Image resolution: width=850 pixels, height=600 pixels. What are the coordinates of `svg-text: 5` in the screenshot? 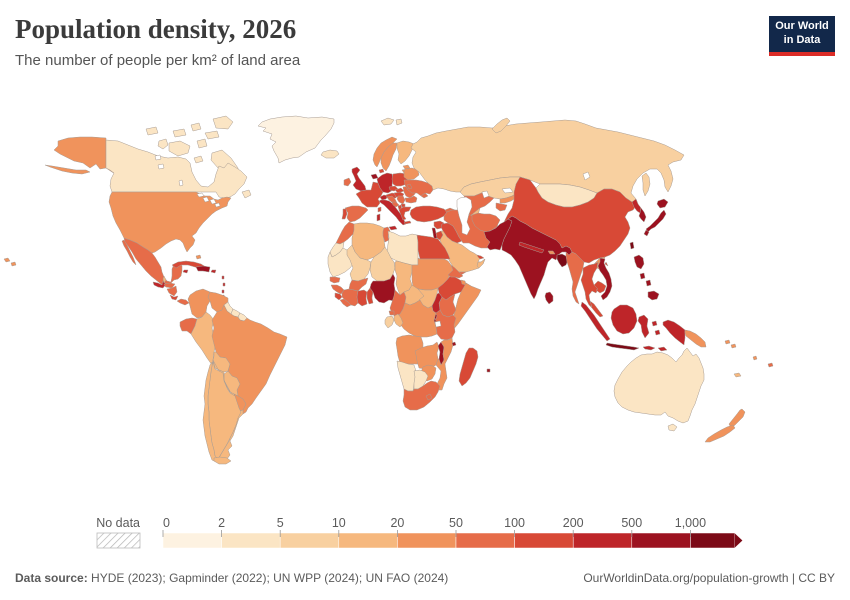 It's located at (280, 523).